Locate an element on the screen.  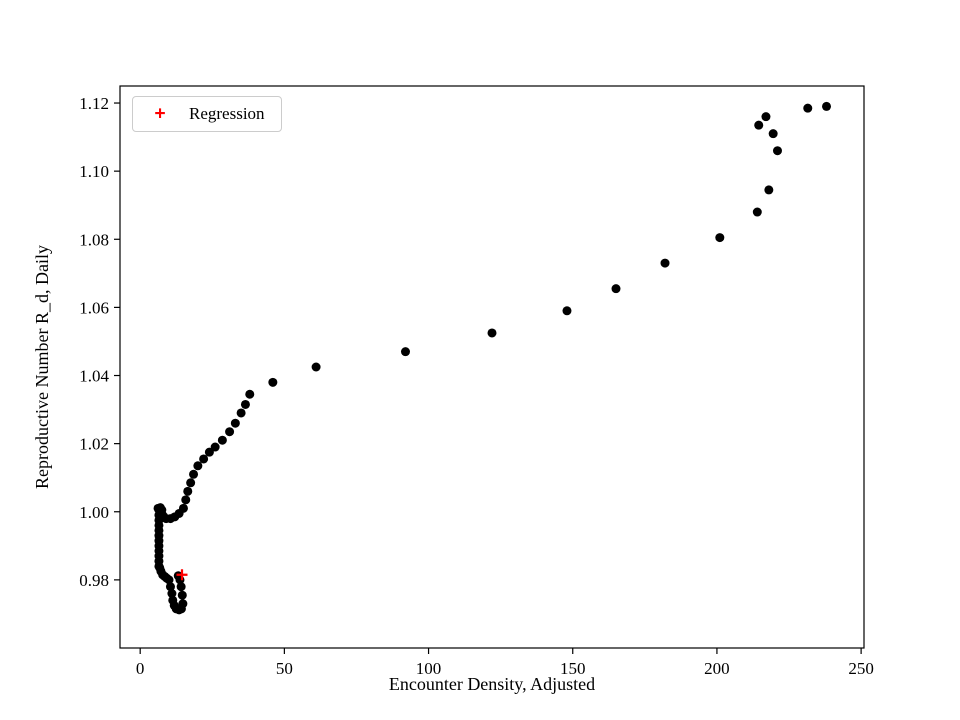
svg-text: 1.08 is located at coordinates (94, 239).